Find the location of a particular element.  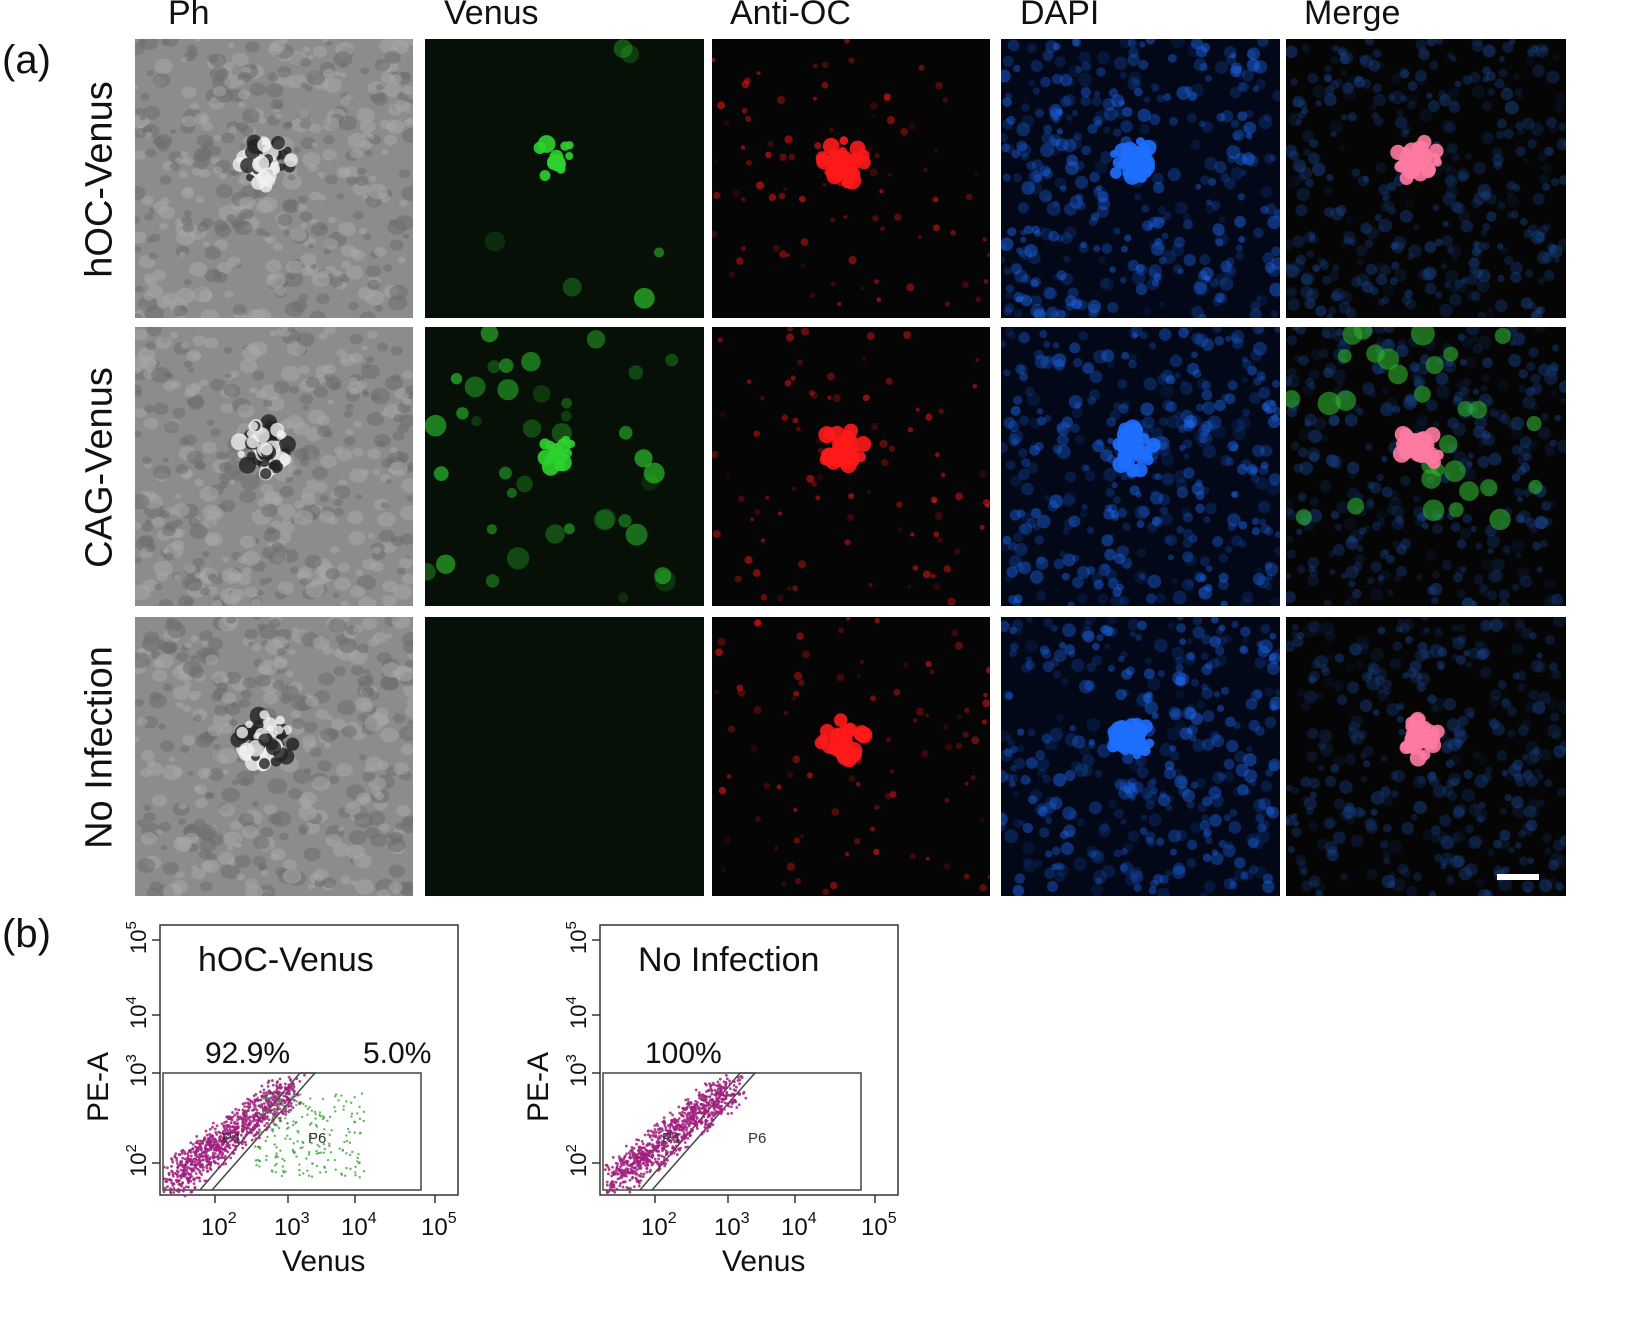

plot-frame is located at coordinates (749, 1060).